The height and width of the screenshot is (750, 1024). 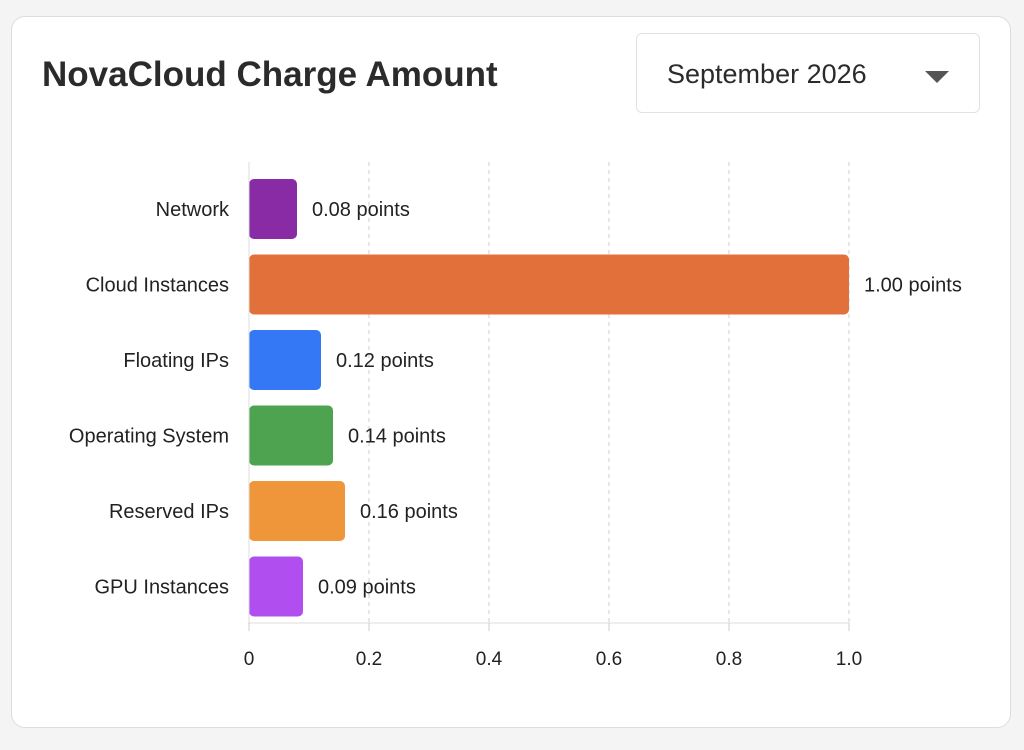 What do you see at coordinates (249, 659) in the screenshot?
I see `x-tick-label: 0` at bounding box center [249, 659].